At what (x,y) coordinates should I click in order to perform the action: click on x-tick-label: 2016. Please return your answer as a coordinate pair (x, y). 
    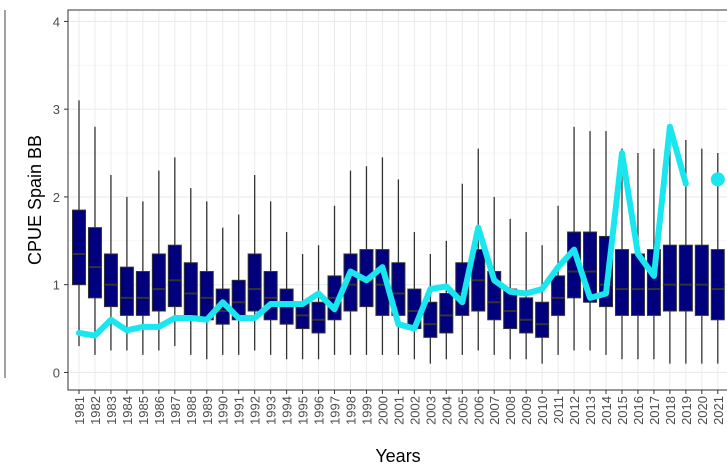
    Looking at the image, I should click on (638, 410).